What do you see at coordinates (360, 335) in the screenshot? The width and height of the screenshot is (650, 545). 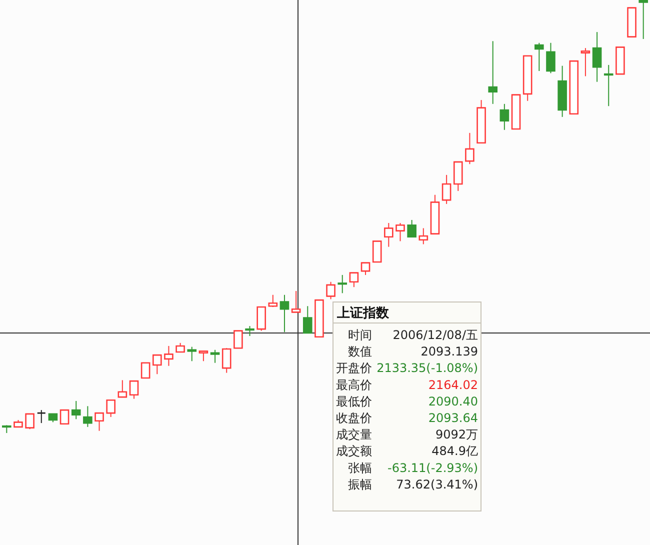 I see `annotation: 时间` at bounding box center [360, 335].